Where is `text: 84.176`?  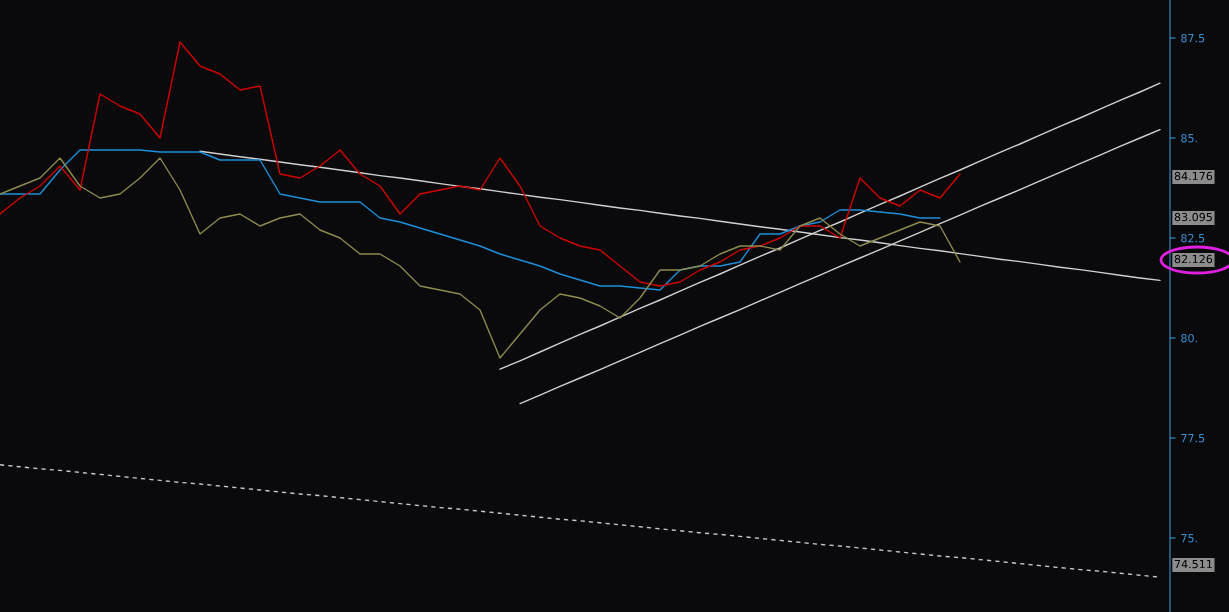 text: 84.176 is located at coordinates (1193, 176).